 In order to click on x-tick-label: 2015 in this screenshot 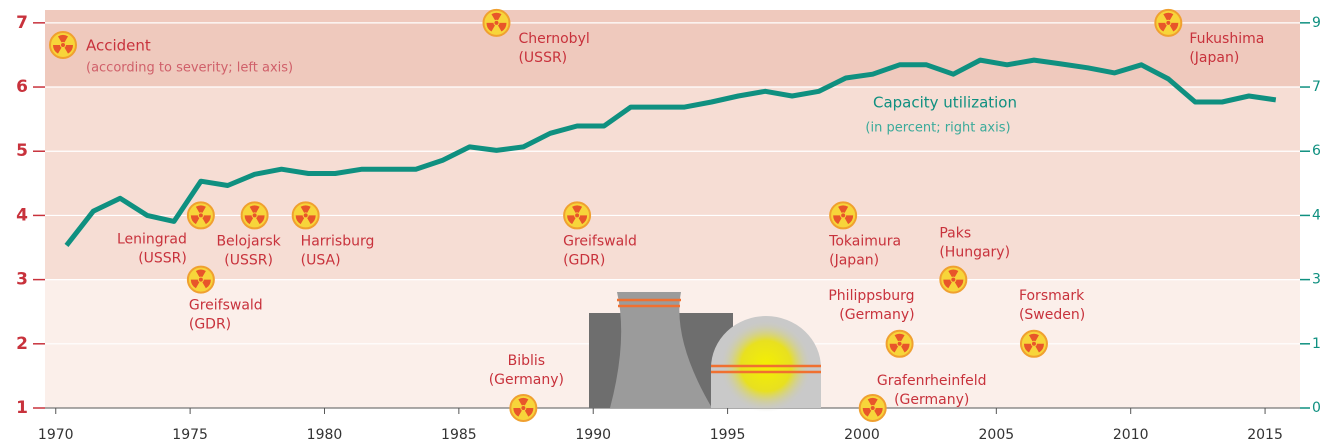, I will do `click(1265, 435)`.